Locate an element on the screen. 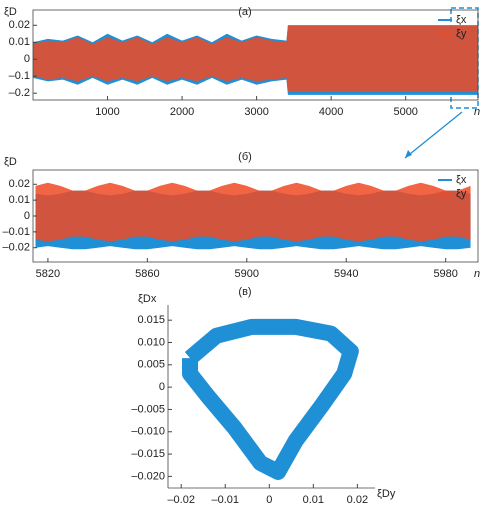 The image size is (483, 514). x-tick-label: 4000 is located at coordinates (331, 112).